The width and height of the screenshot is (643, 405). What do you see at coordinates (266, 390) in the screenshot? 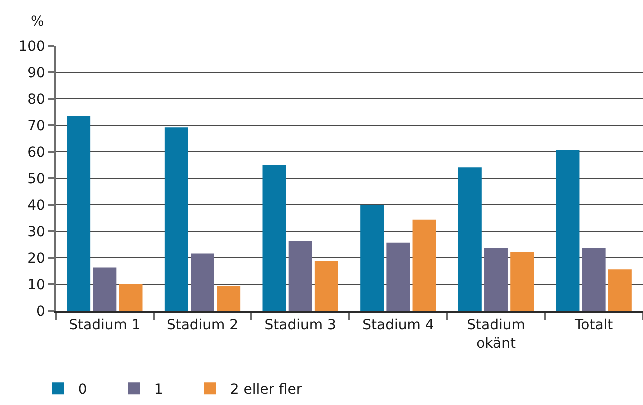
I see `legend-label: 2 eller fler` at bounding box center [266, 390].